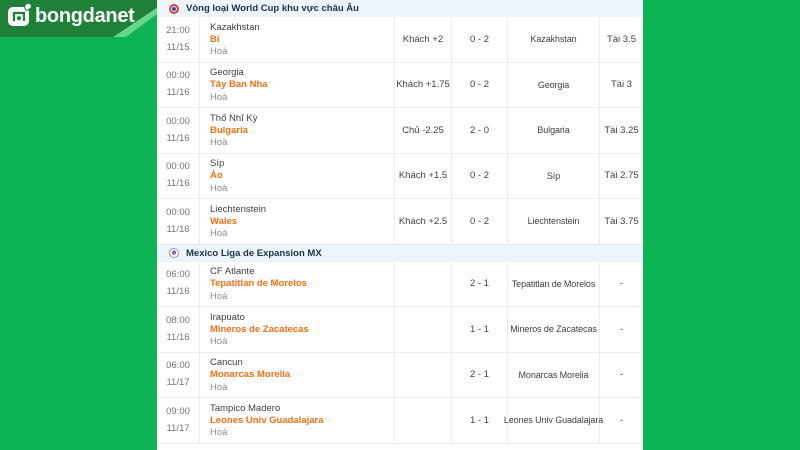 Image resolution: width=800 pixels, height=450 pixels. What do you see at coordinates (297, 374) in the screenshot?
I see `teams-cell: Cancun Monarcas Morelia Hoà` at bounding box center [297, 374].